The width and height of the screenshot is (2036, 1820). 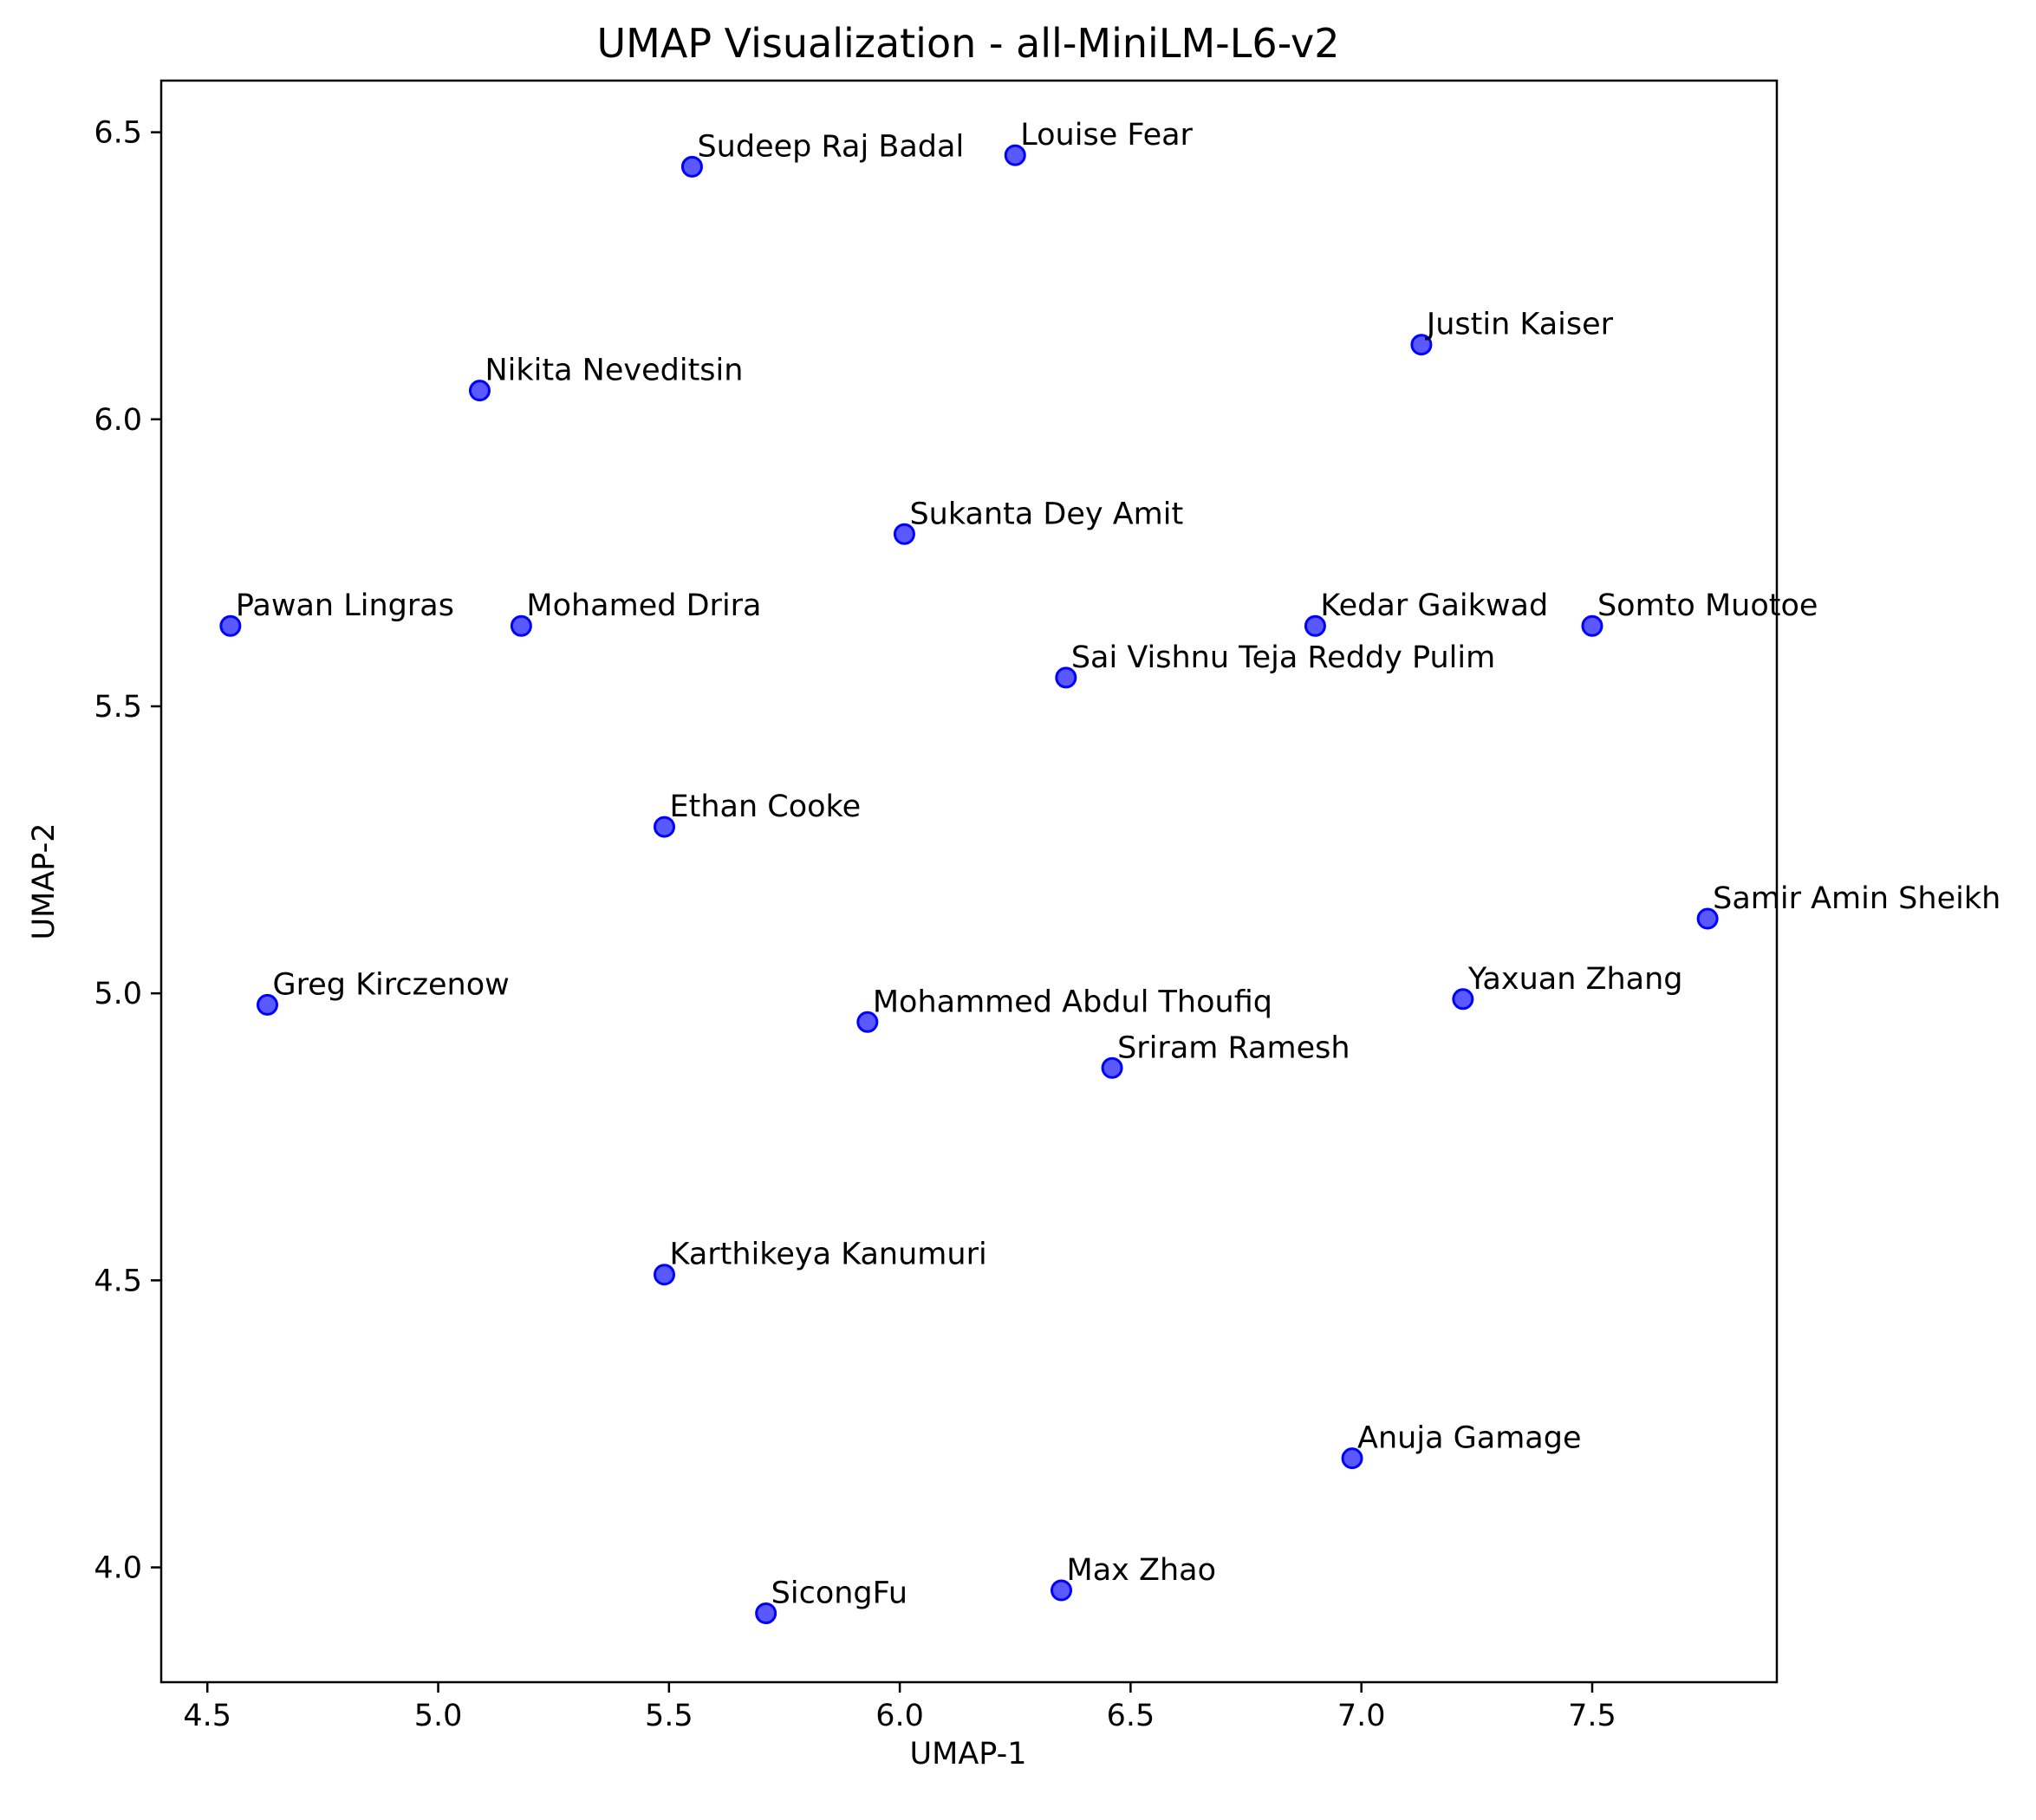 What do you see at coordinates (1362, 1716) in the screenshot?
I see `x-tick-label: 7.0` at bounding box center [1362, 1716].